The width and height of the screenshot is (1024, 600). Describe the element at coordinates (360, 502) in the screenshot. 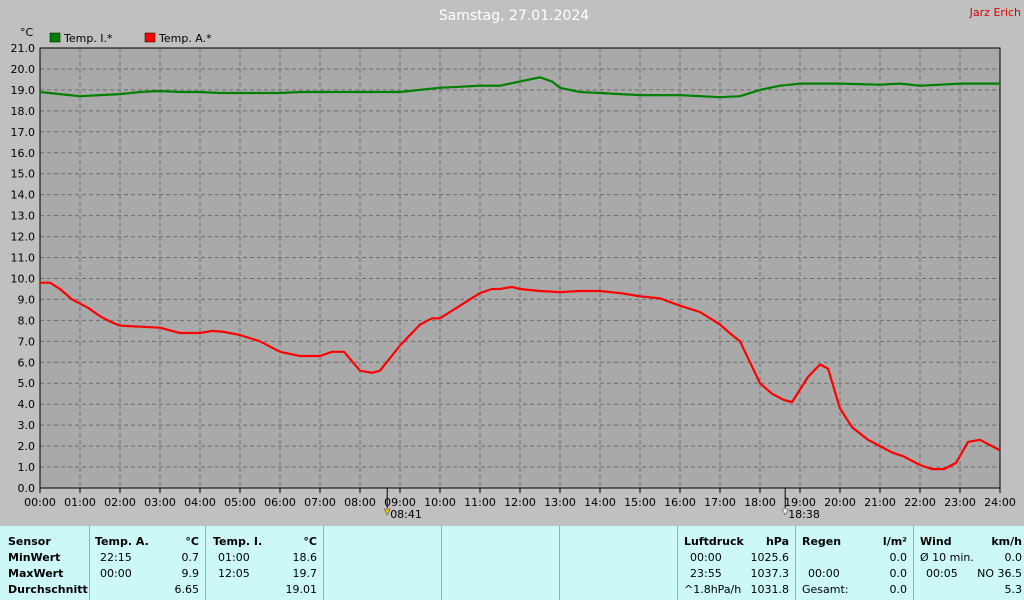

I see `x-tick-label: 08:00` at that location.